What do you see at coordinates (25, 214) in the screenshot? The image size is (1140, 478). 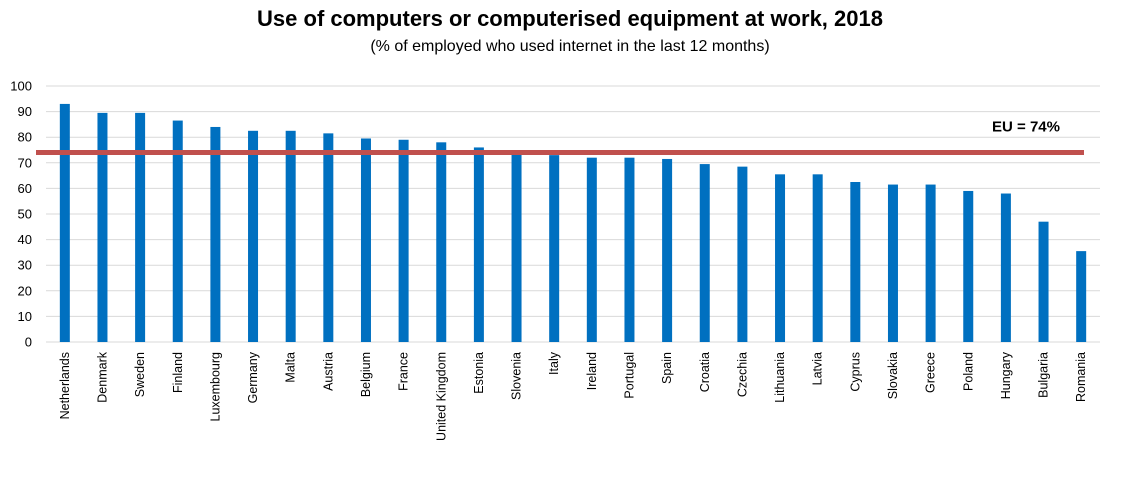 I see `y-tick-label: 50` at bounding box center [25, 214].